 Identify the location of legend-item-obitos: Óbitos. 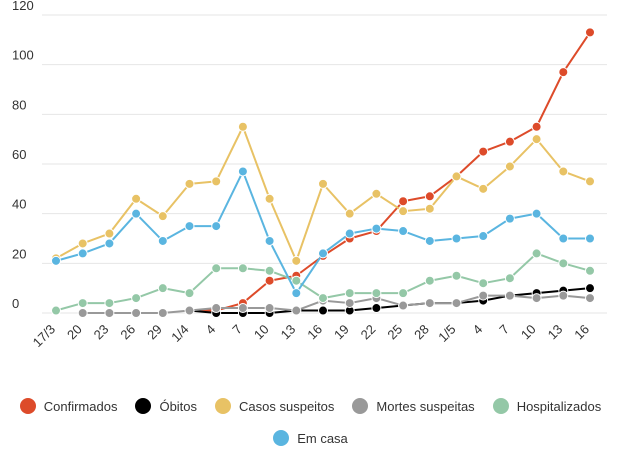
(166, 406).